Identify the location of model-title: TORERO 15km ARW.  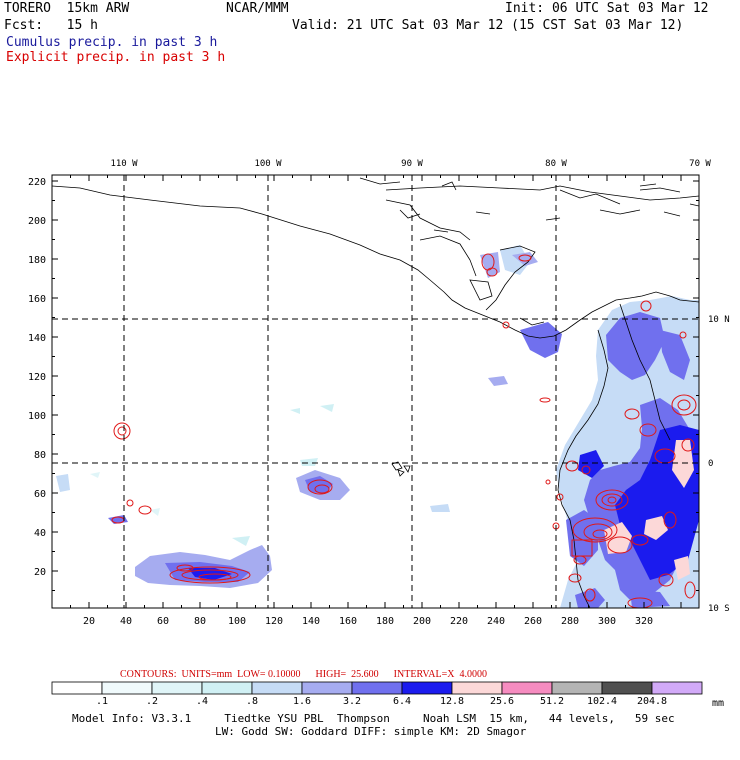
(67, 8).